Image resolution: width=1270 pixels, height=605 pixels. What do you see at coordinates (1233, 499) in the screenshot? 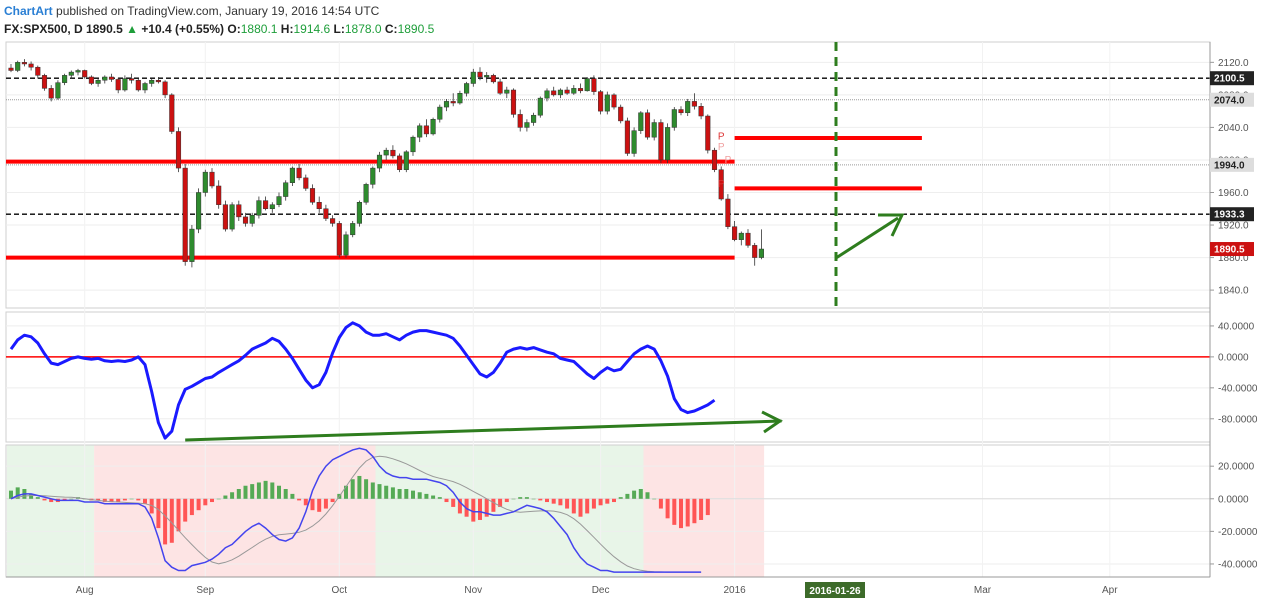
I see `macd-tick-label: 0.0000` at bounding box center [1233, 499].